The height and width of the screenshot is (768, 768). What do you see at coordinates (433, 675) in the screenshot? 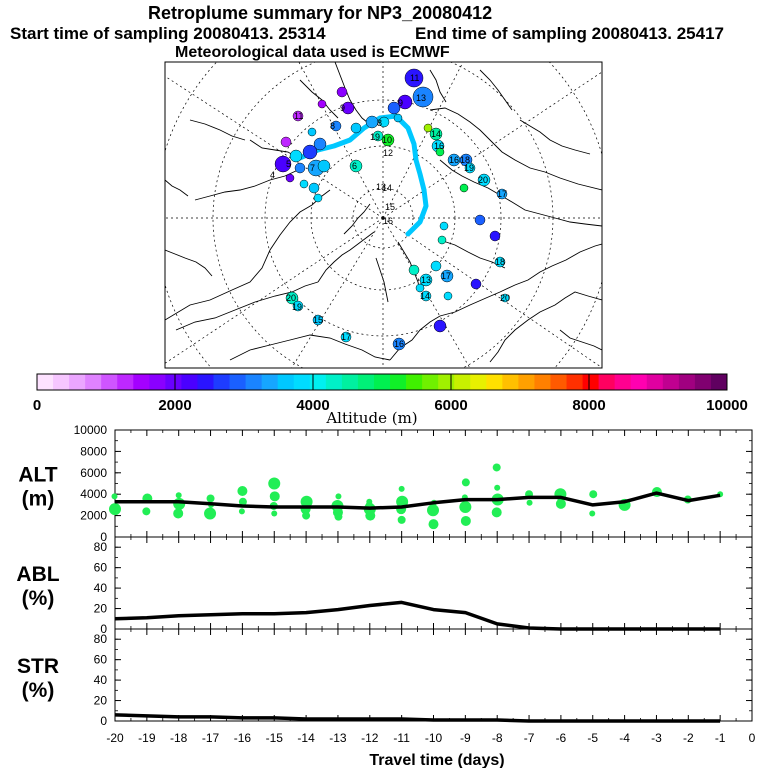
I see `panel-frame` at bounding box center [433, 675].